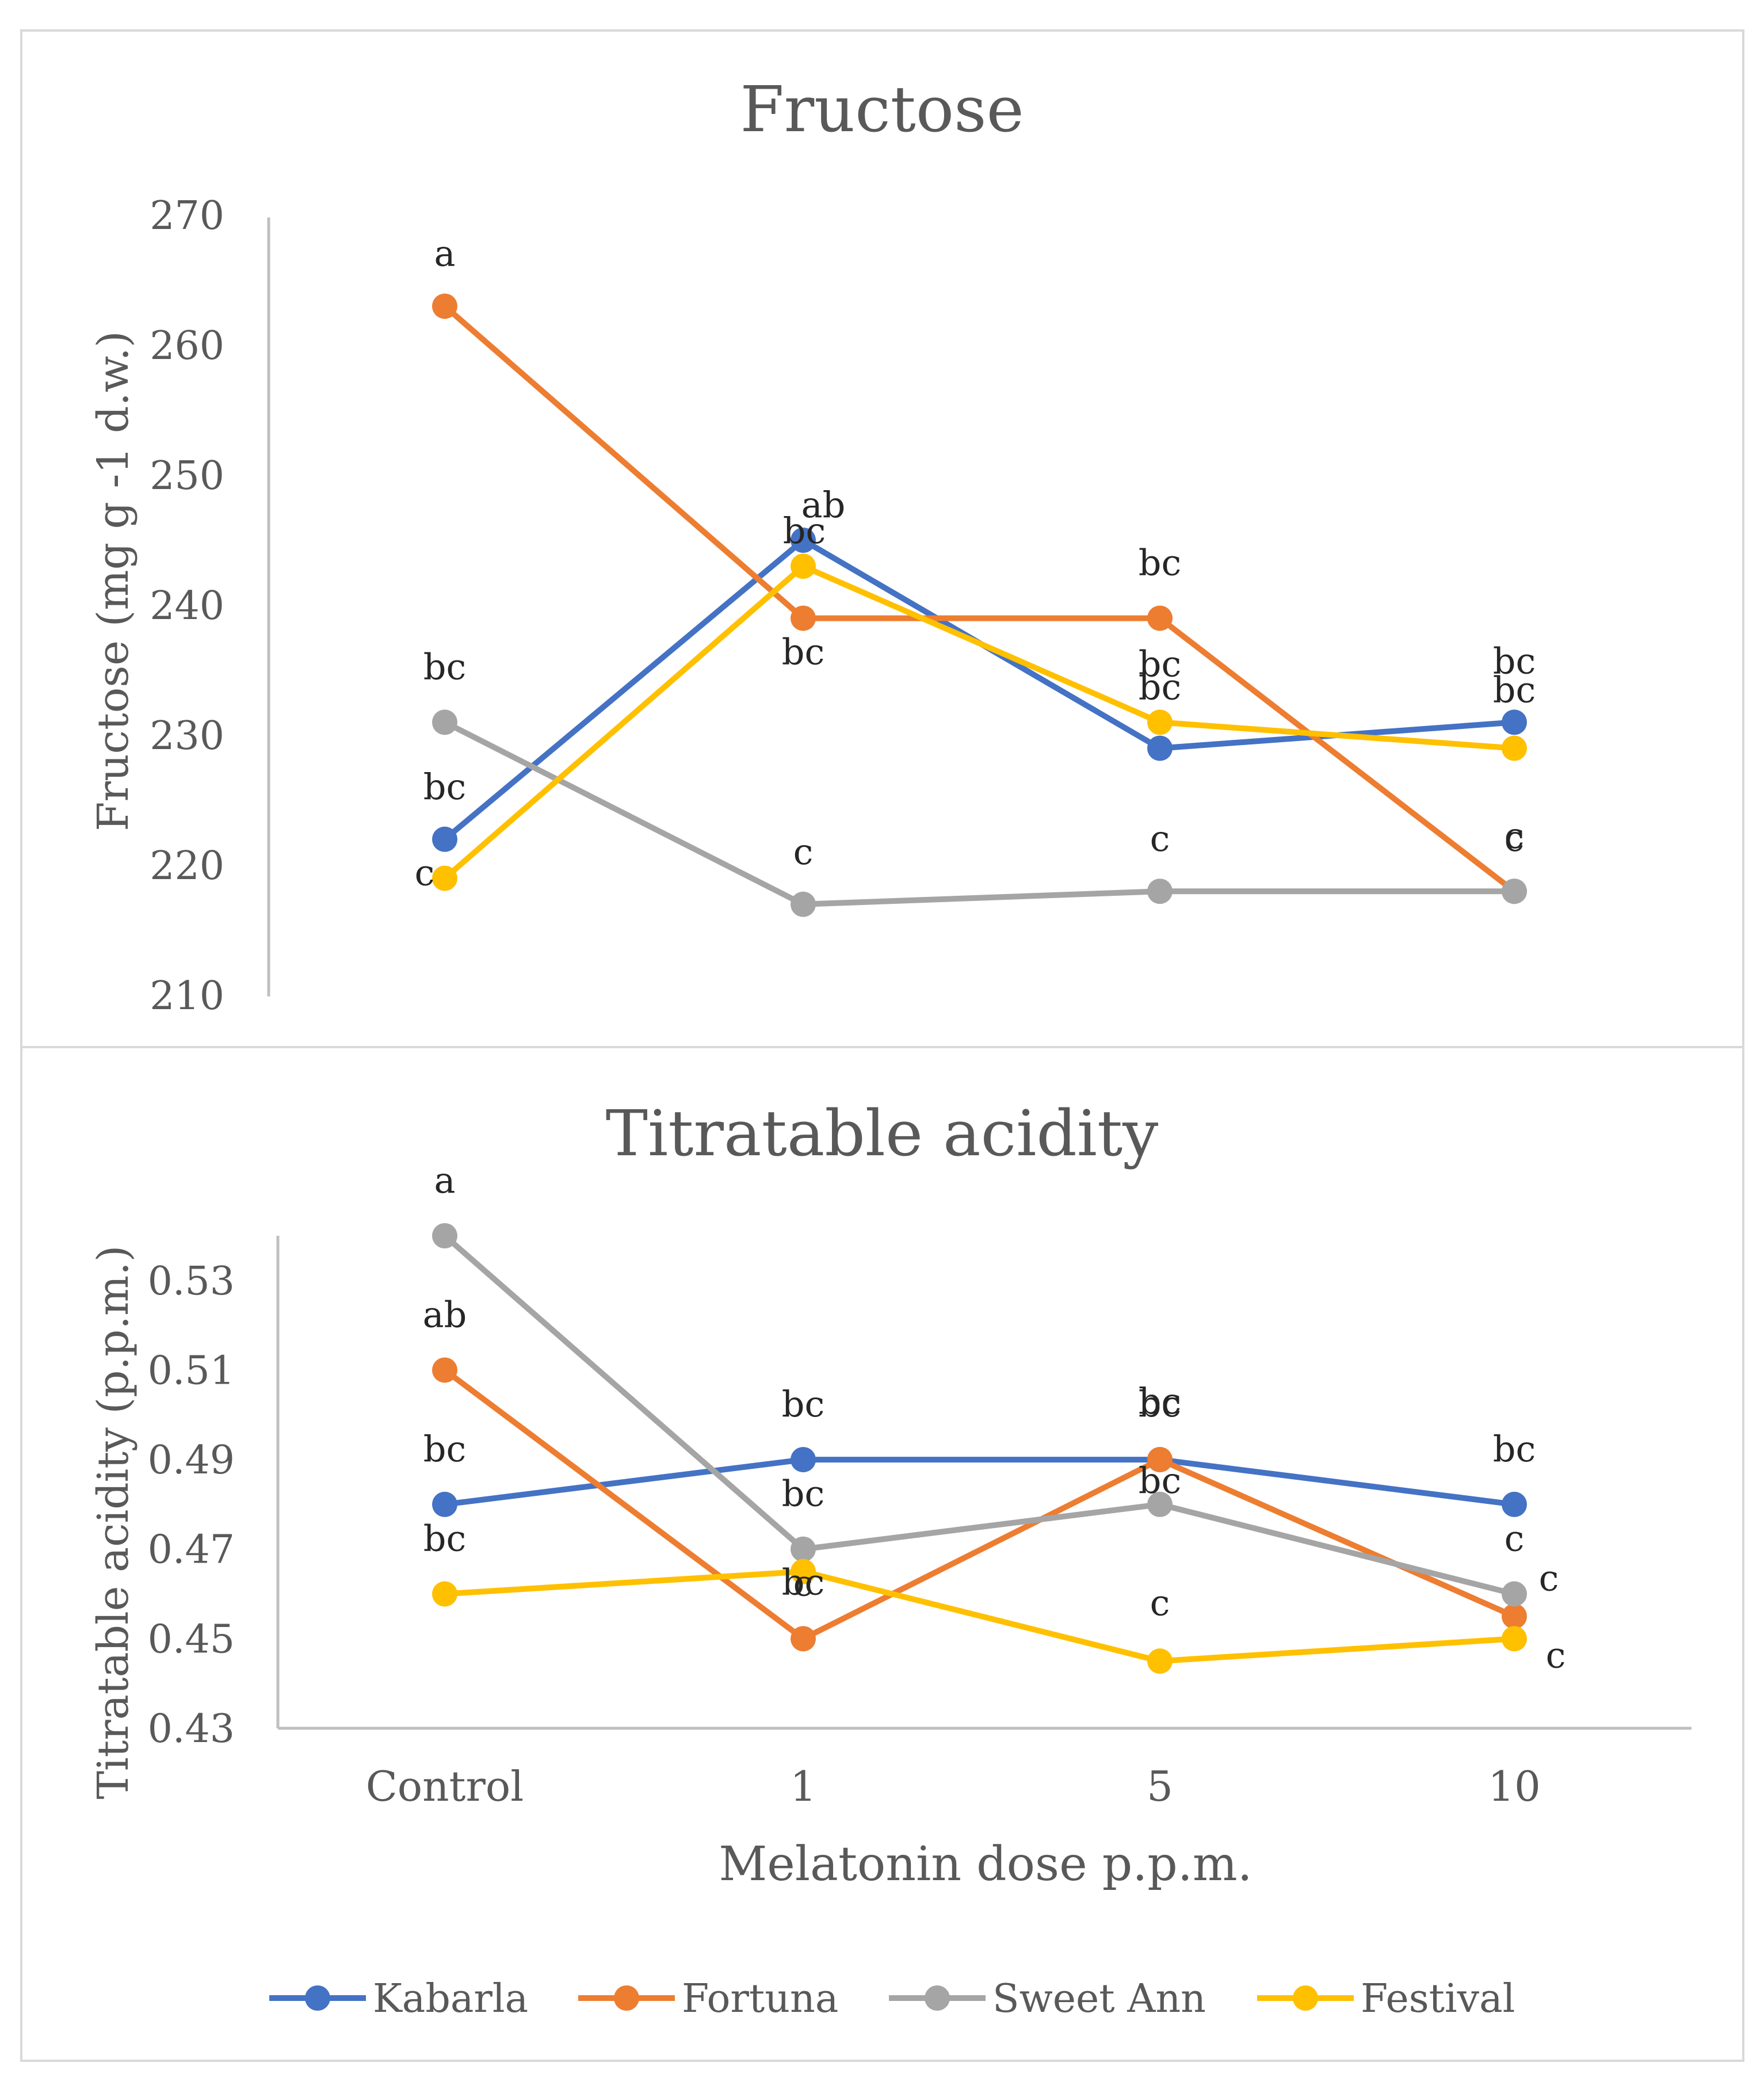 Image resolution: width=1764 pixels, height=2093 pixels. Describe the element at coordinates (1438, 1999) in the screenshot. I see `legend-label: Festival` at that location.